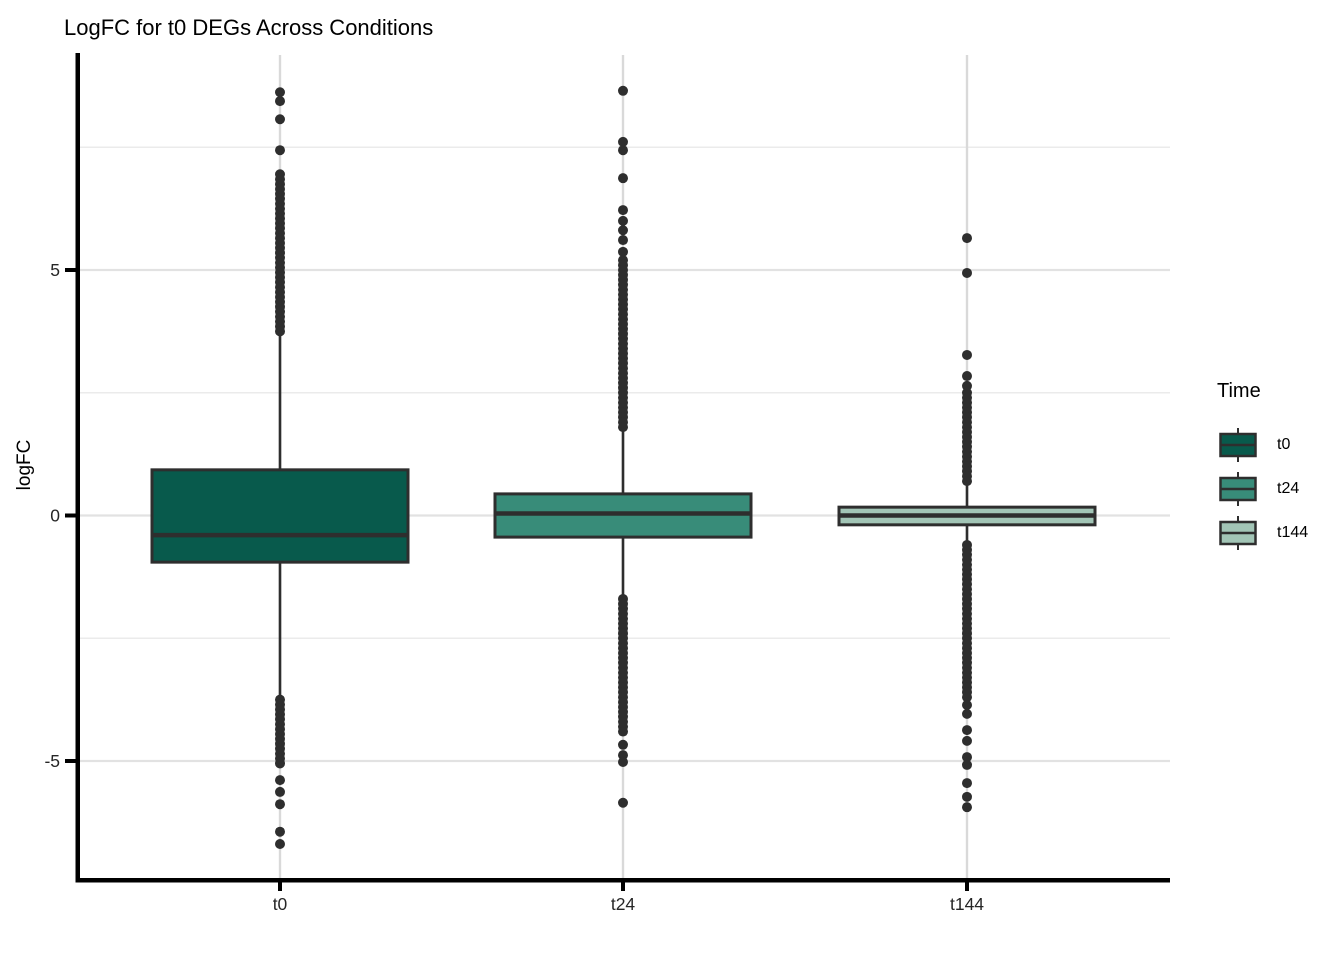 Image resolution: width=1344 pixels, height=960 pixels. Describe the element at coordinates (77, 468) in the screenshot. I see `y-axis-line` at that location.